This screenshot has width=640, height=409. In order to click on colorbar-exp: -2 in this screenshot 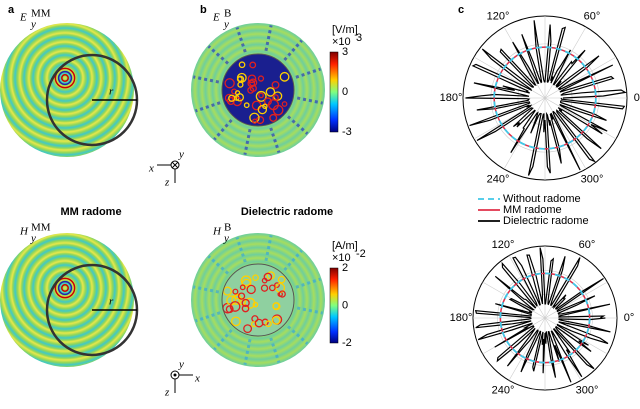, I will do `click(361, 254)`.